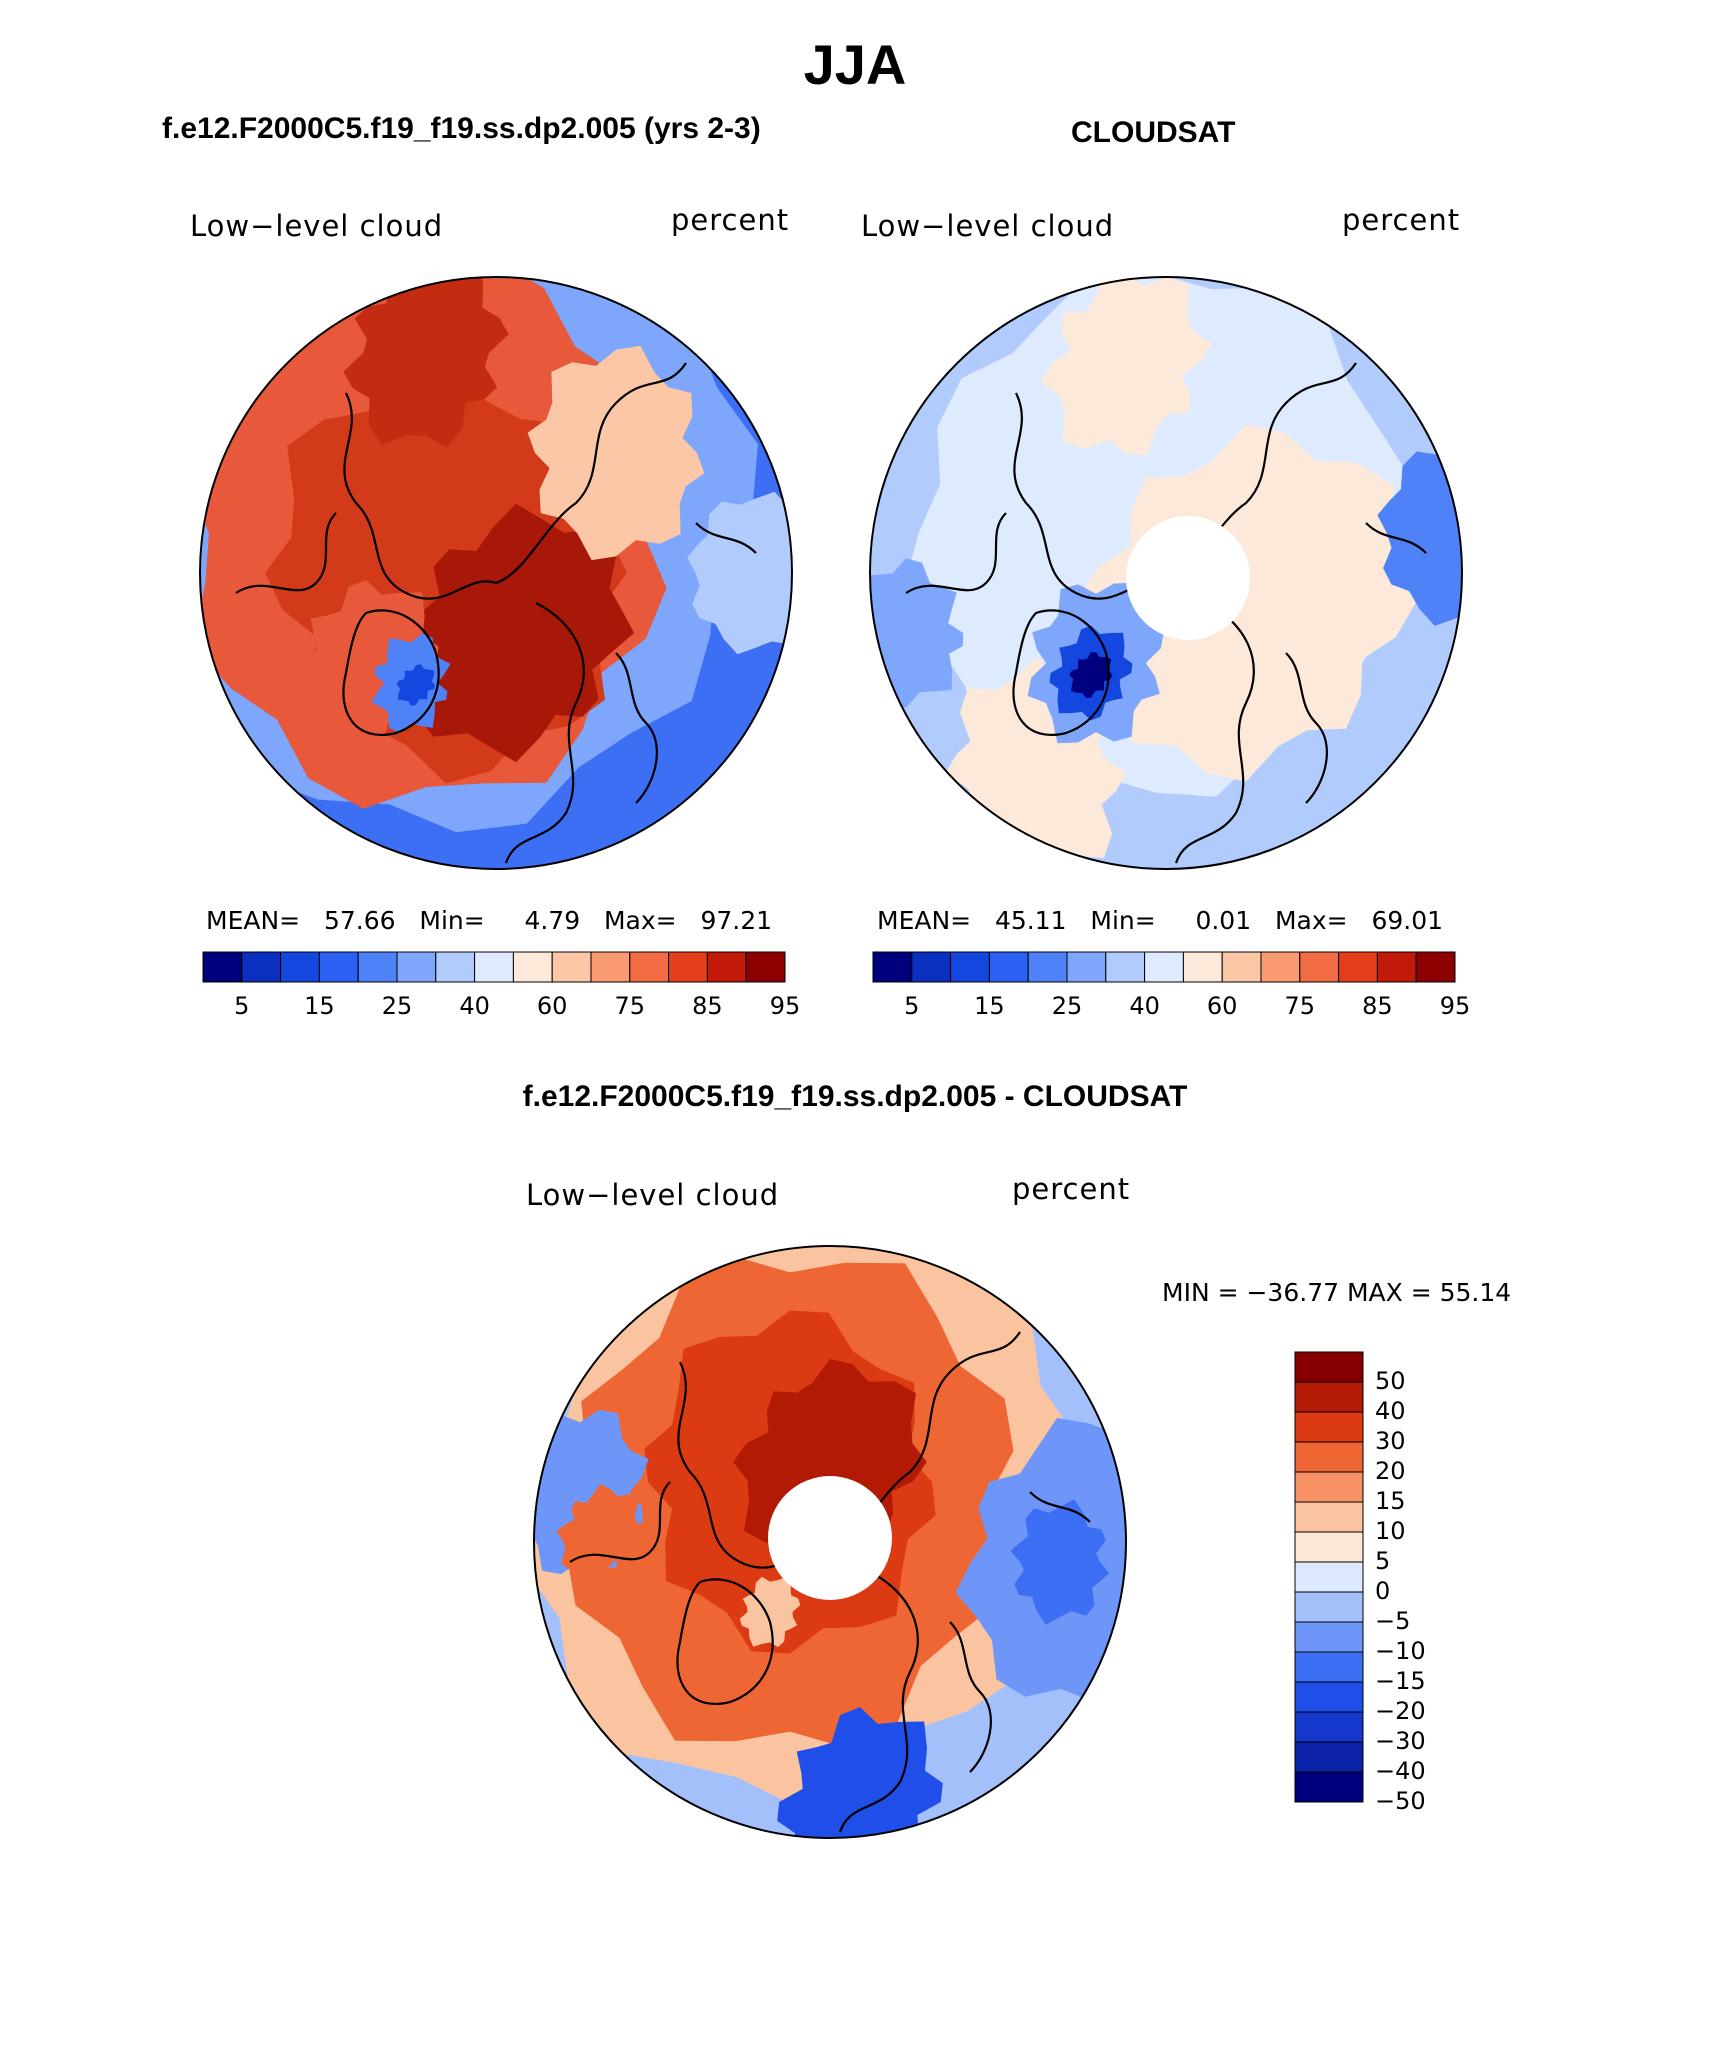 The width and height of the screenshot is (1710, 2061). What do you see at coordinates (924, 920) in the screenshot?
I see `obs-mean-label: MEAN=` at bounding box center [924, 920].